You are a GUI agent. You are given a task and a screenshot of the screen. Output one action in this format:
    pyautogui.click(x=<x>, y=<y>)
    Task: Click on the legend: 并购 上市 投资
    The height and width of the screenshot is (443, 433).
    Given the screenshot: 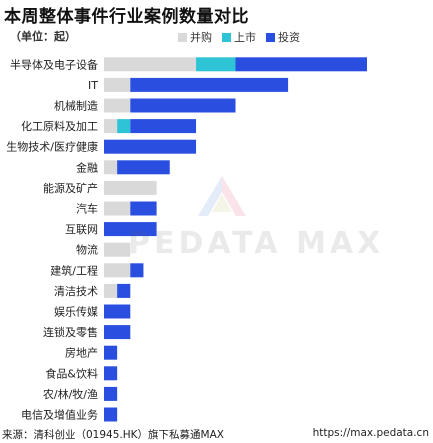 What is the action you would take?
    pyautogui.click(x=239, y=37)
    